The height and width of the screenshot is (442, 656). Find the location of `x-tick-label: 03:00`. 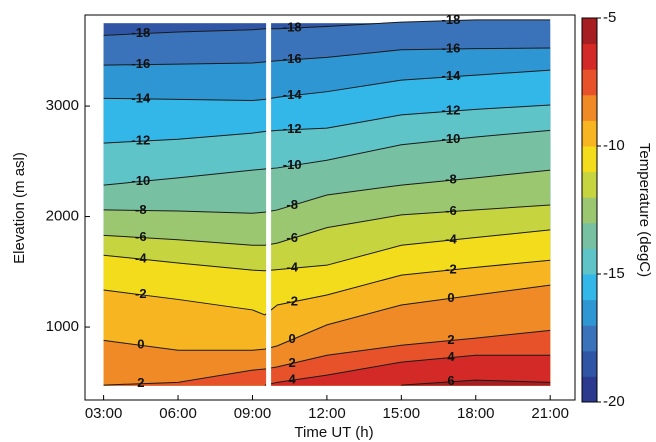

x-tick-label: 03:00 is located at coordinates (104, 413).